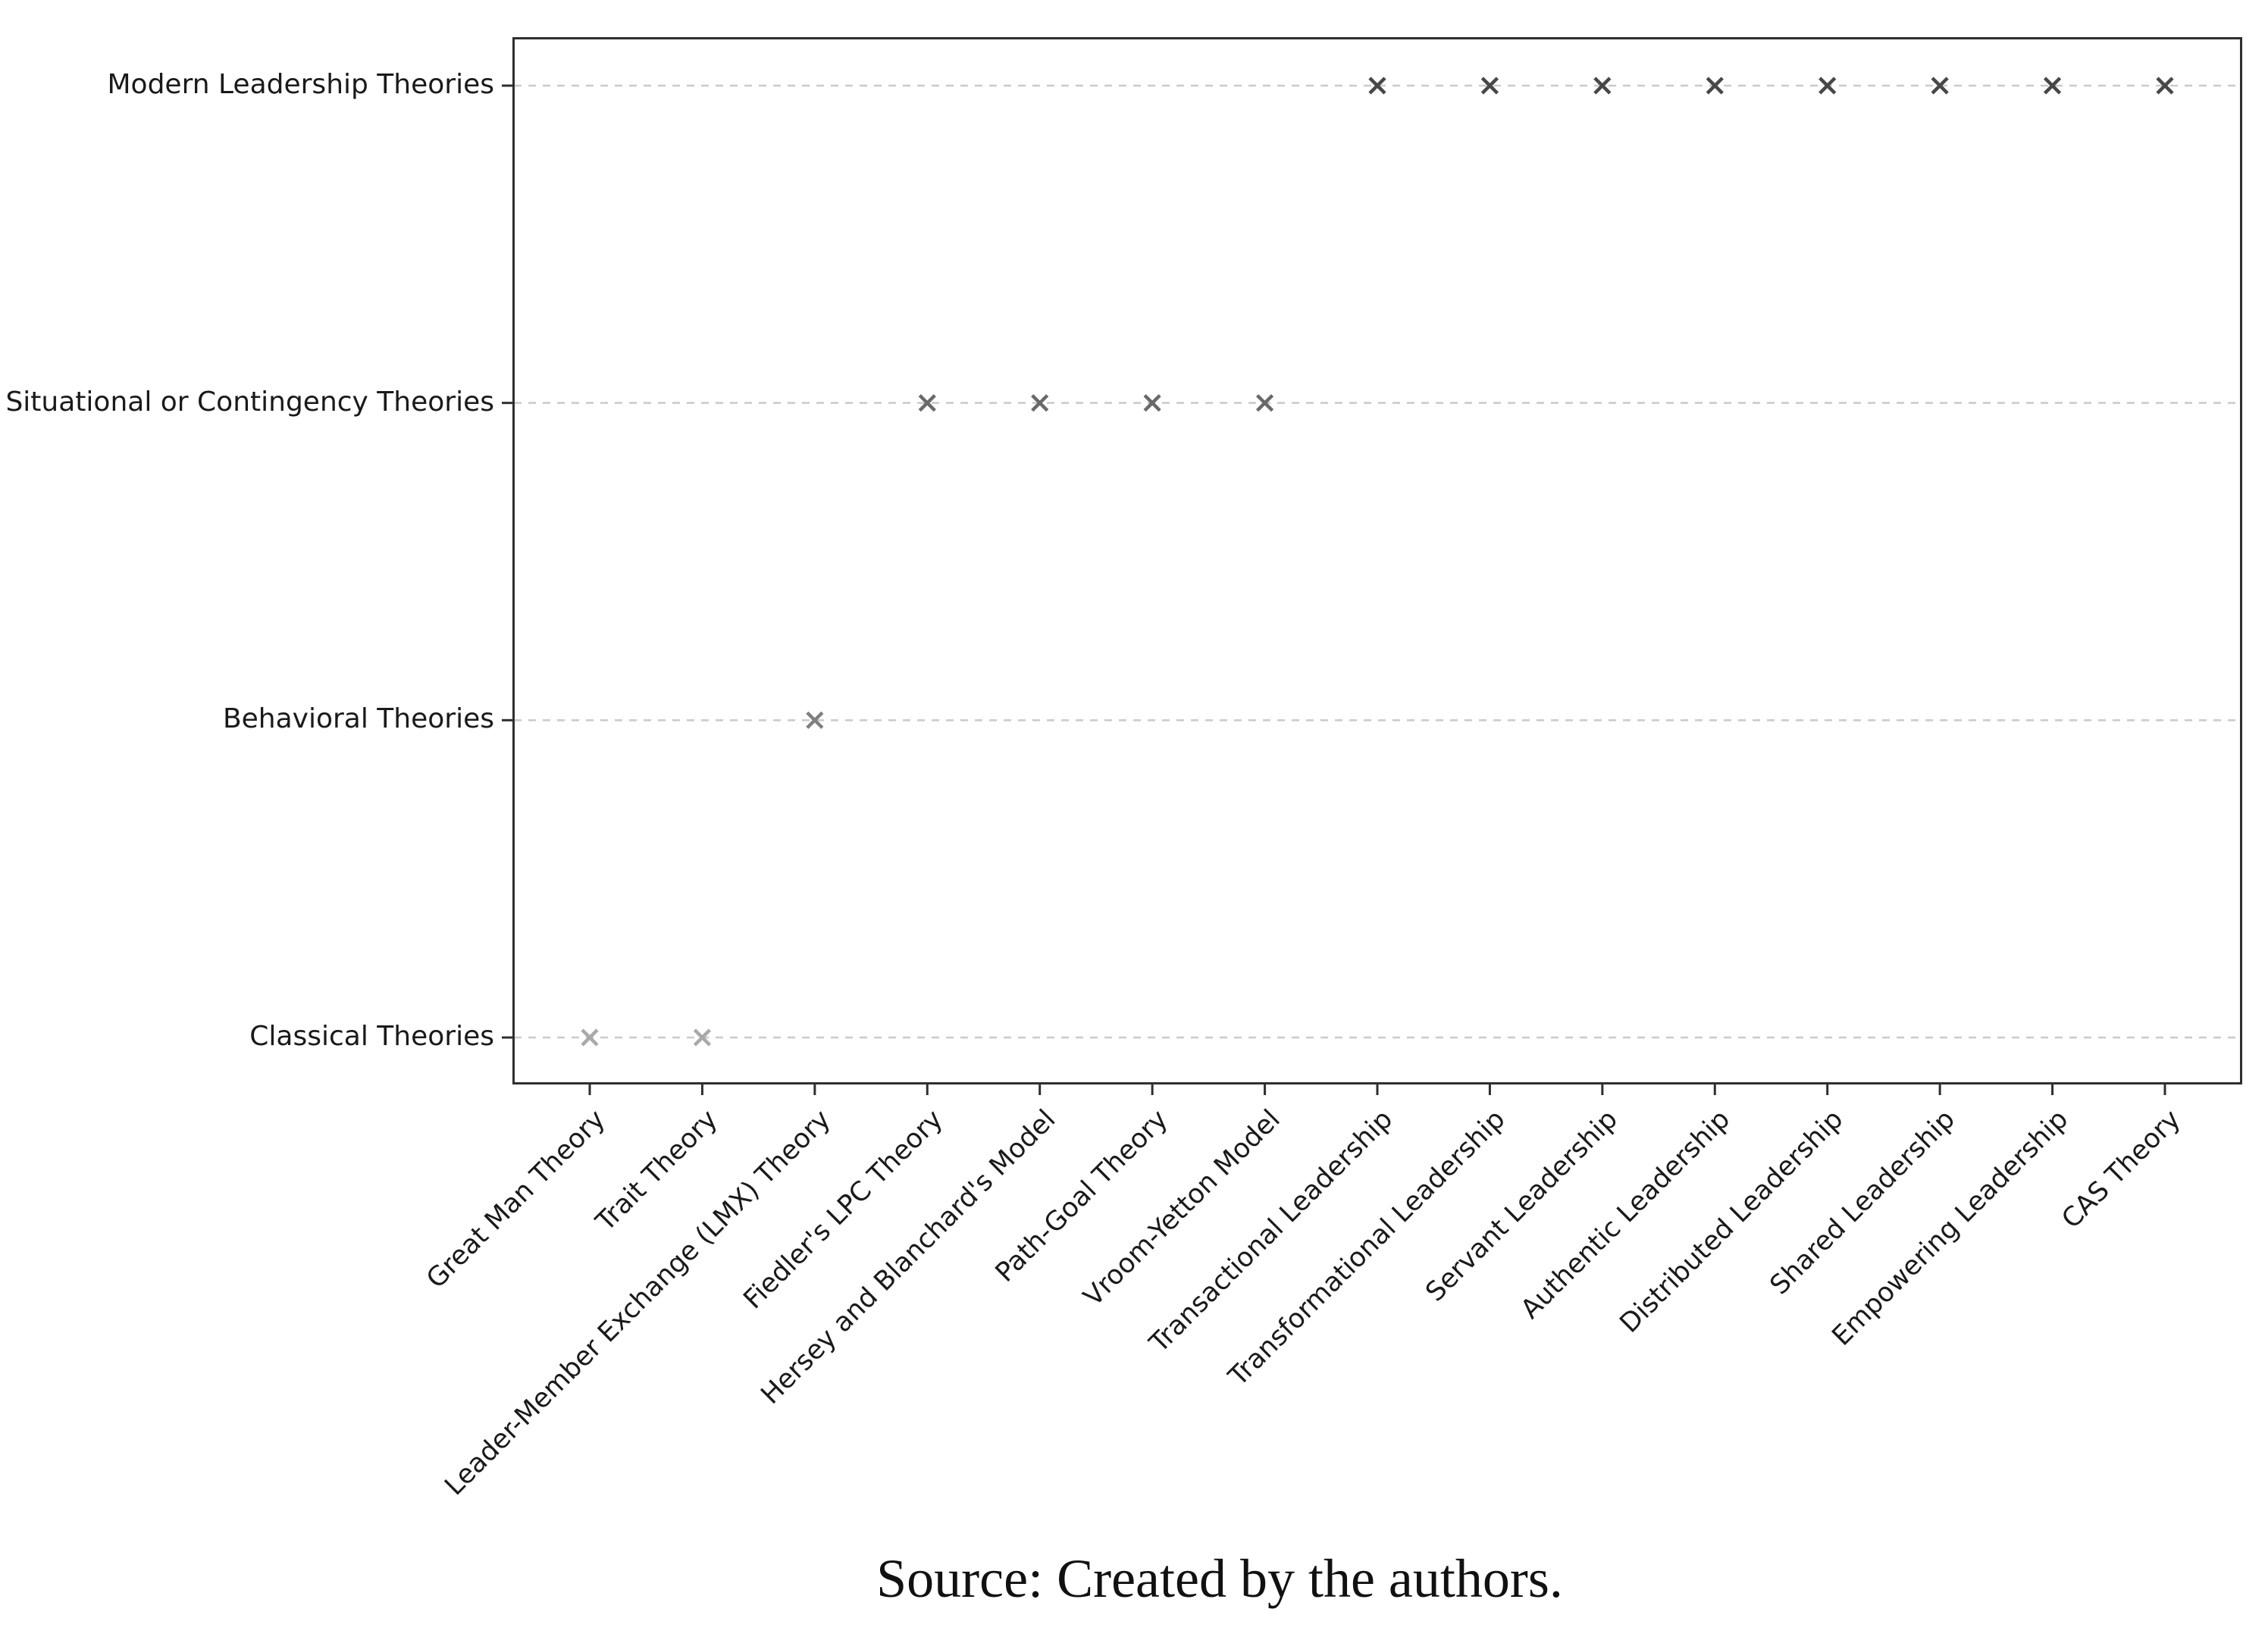 The height and width of the screenshot is (1640, 2268). What do you see at coordinates (300, 84) in the screenshot?
I see `y-axis-label: Modern Leadership Theories` at bounding box center [300, 84].